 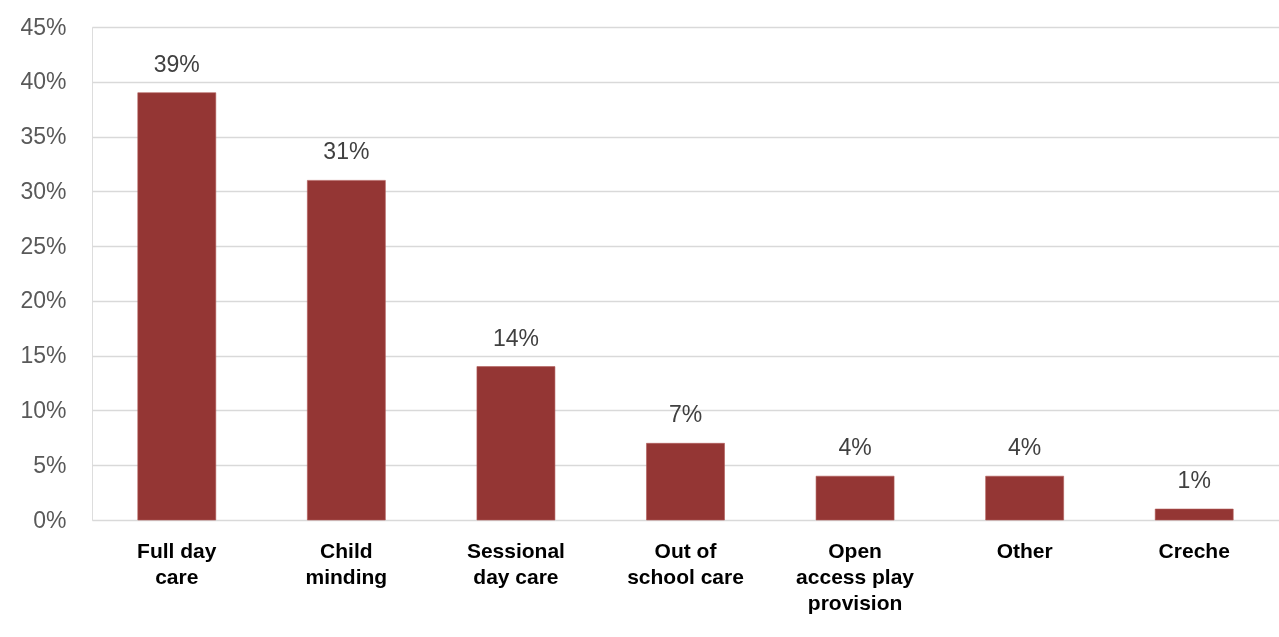 What do you see at coordinates (855, 576) in the screenshot?
I see `x-tick-label: Open access play provision` at bounding box center [855, 576].